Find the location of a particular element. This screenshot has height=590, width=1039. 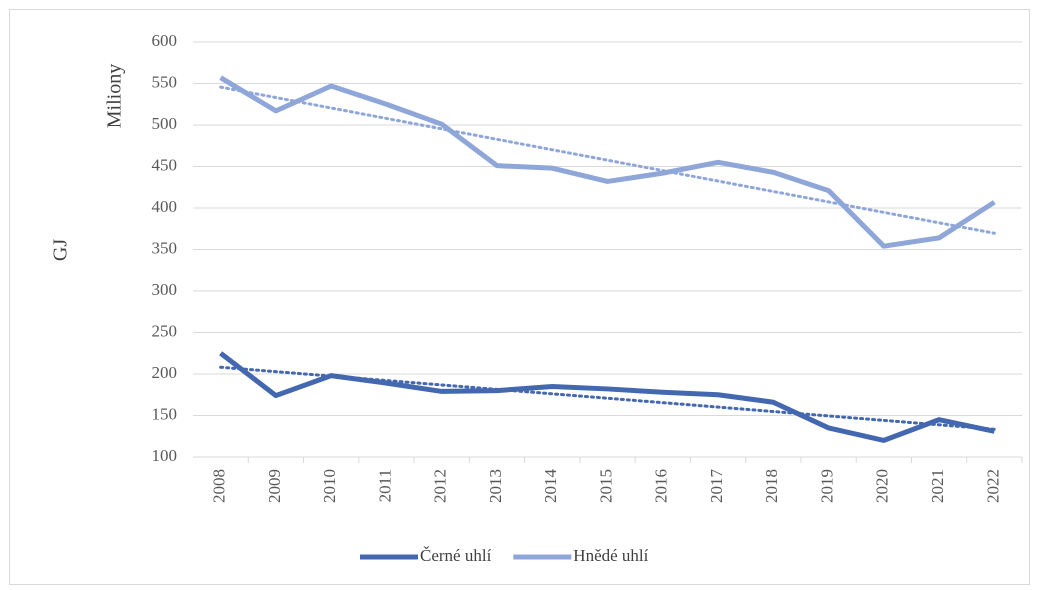

y-tick-label: 100 is located at coordinates (165, 455).